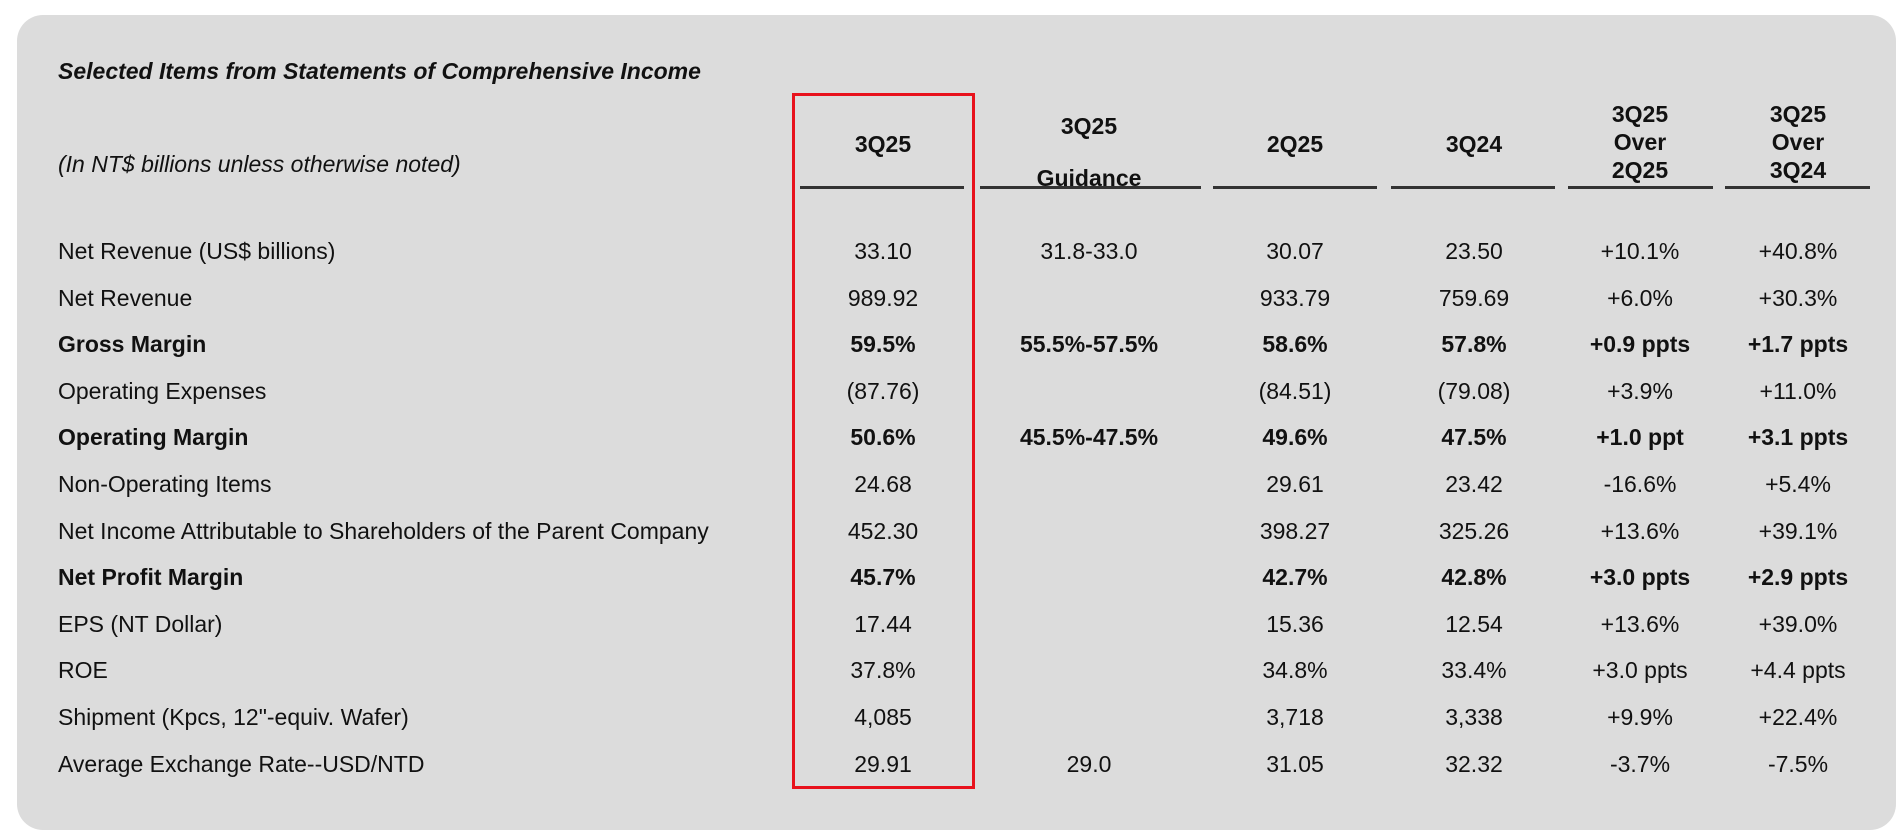 Image resolution: width=1902 pixels, height=840 pixels. Describe the element at coordinates (1798, 390) in the screenshot. I see `row-value: +11.0%` at that location.